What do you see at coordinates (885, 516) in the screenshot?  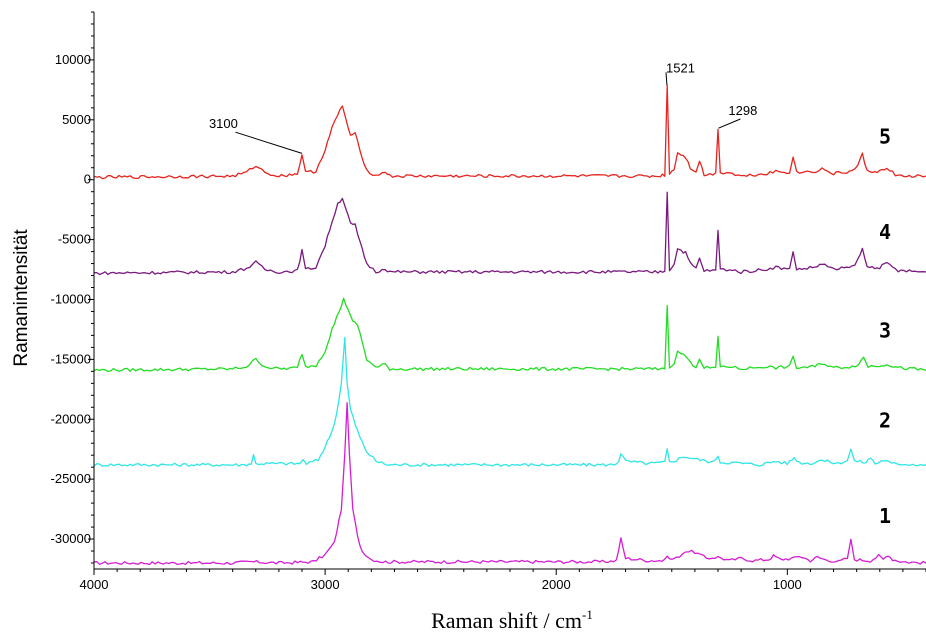 I see `series-label-1: 1` at bounding box center [885, 516].